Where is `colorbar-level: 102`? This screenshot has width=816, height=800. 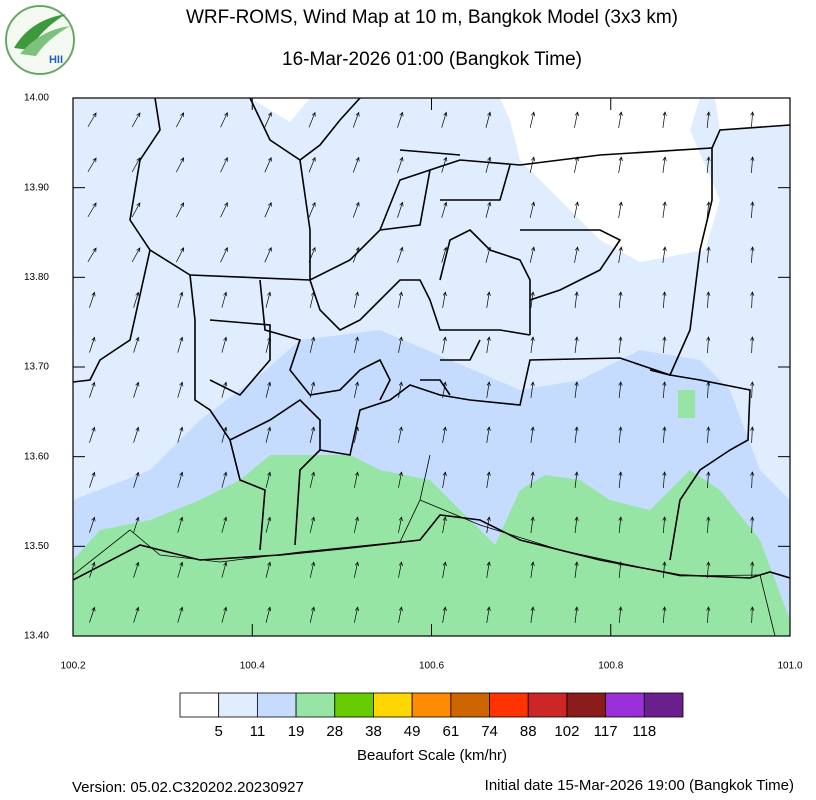 colorbar-level: 102 is located at coordinates (566, 731).